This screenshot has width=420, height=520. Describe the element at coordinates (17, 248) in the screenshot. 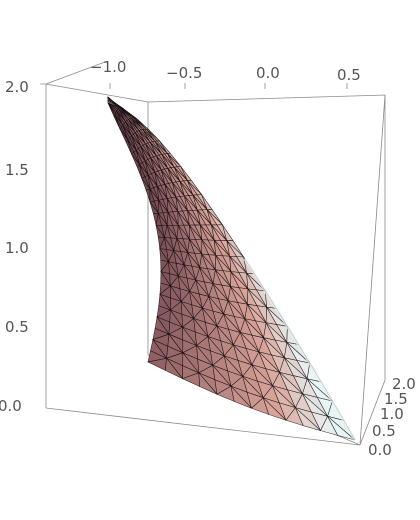

I see `z-tick-label: 1.0` at that location.